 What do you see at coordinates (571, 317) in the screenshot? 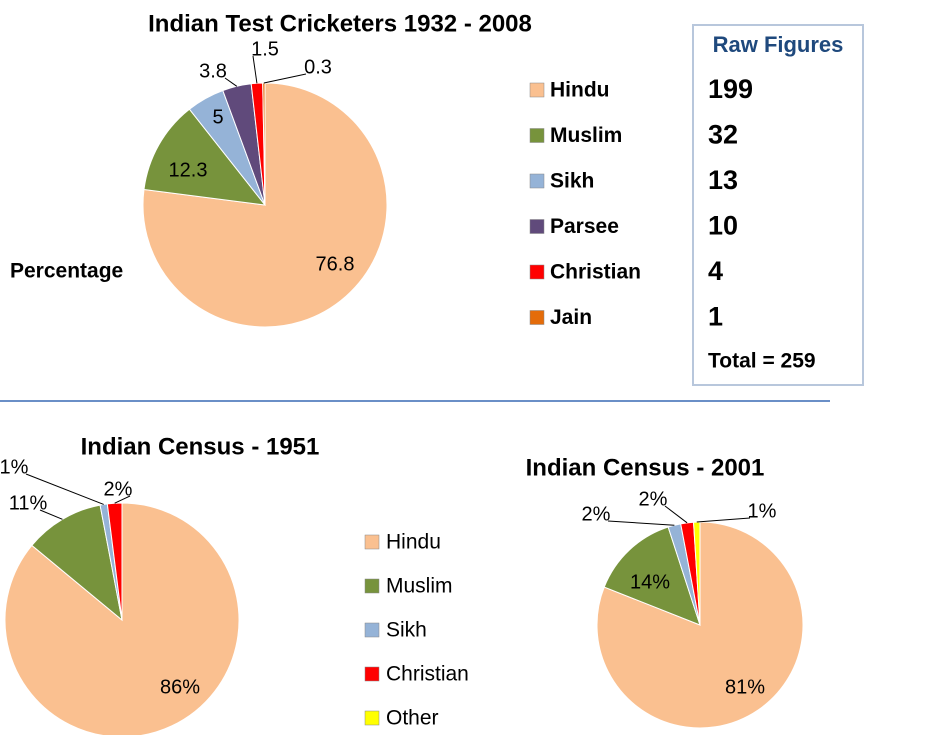
I see `legend-label: Jain` at bounding box center [571, 317].